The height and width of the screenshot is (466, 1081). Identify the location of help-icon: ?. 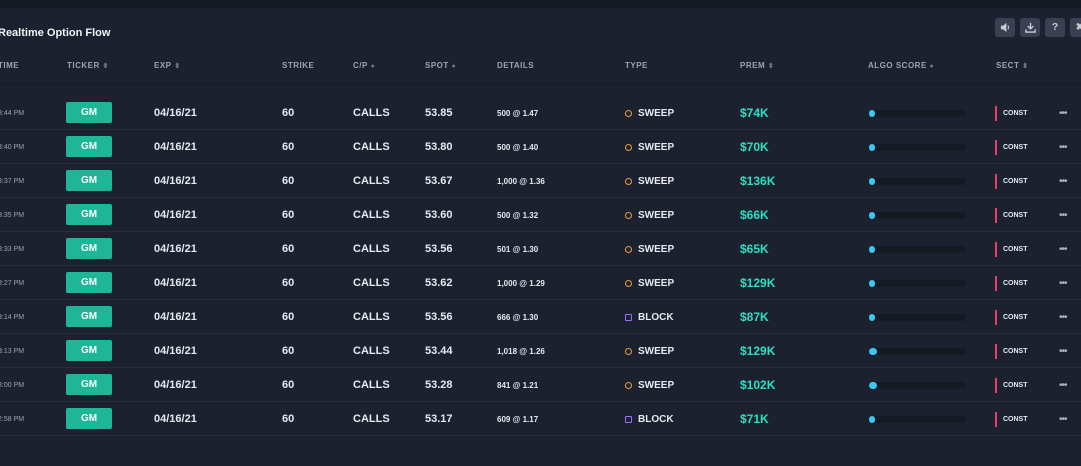
(1055, 27).